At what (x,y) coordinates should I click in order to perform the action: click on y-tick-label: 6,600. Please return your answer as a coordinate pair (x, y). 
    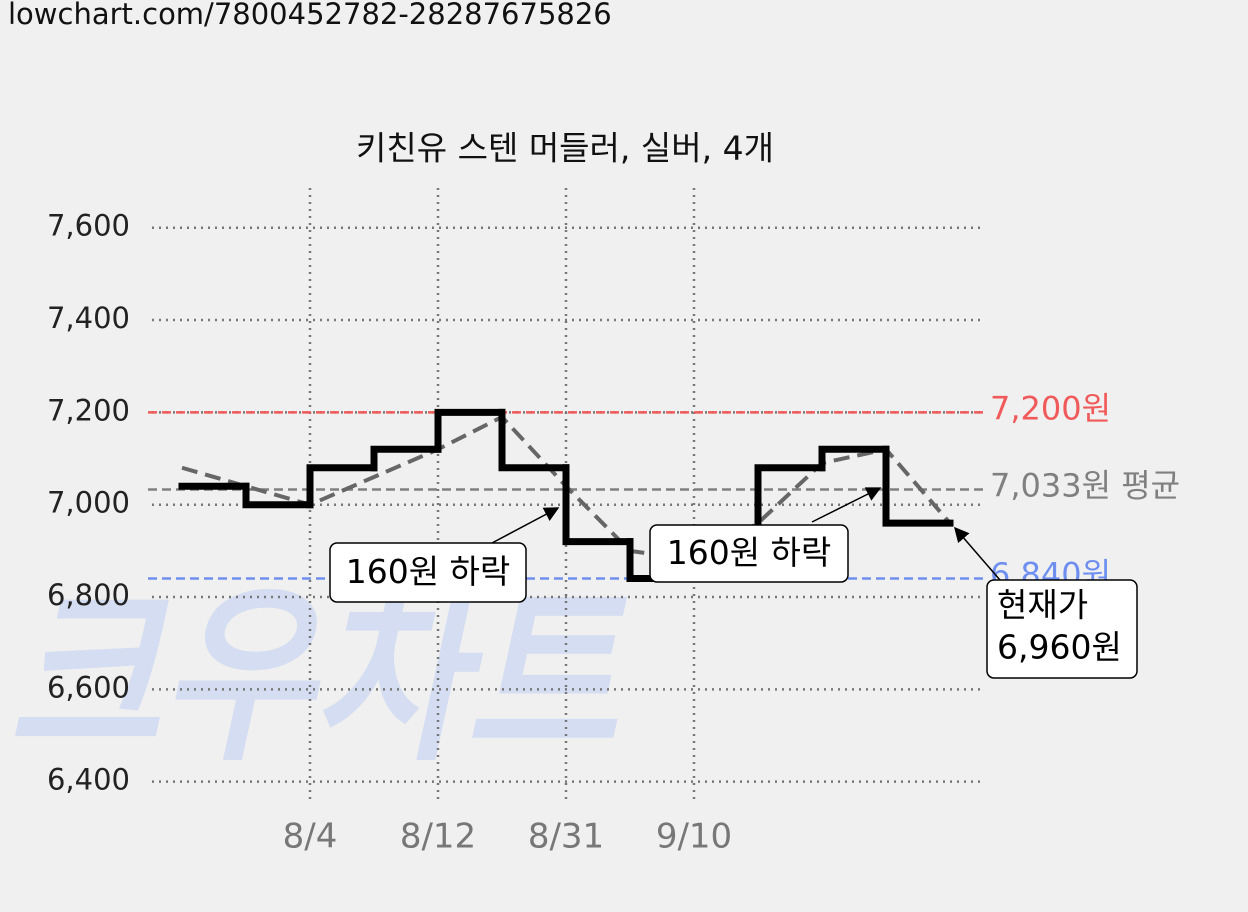
    Looking at the image, I should click on (88, 687).